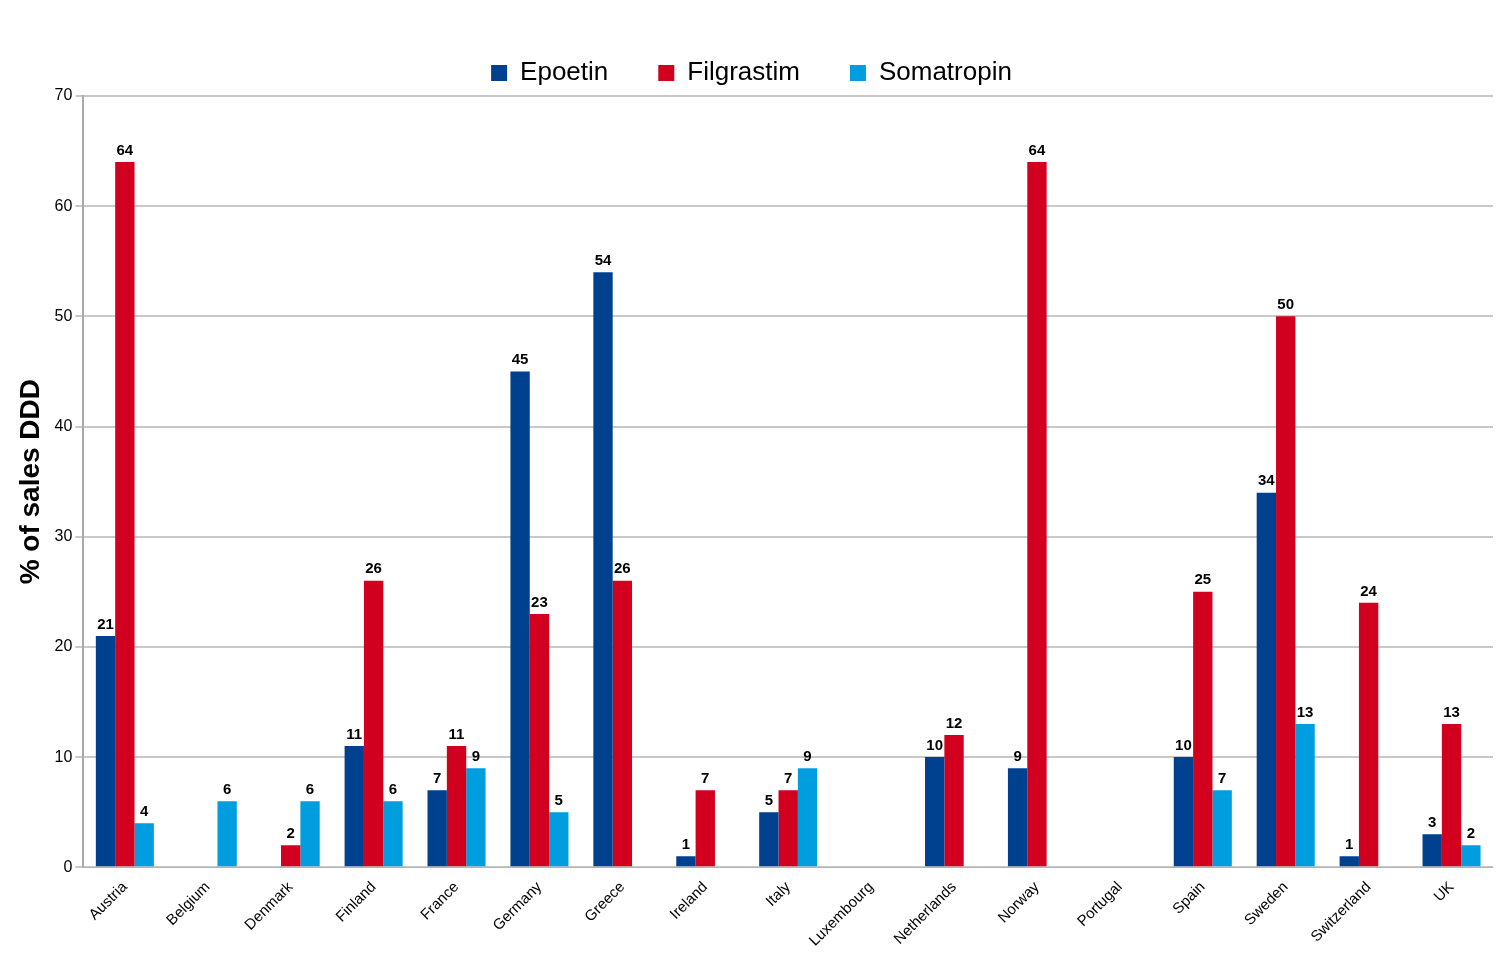  Describe the element at coordinates (743, 71) in the screenshot. I see `legend-label: Filgrastim` at that location.